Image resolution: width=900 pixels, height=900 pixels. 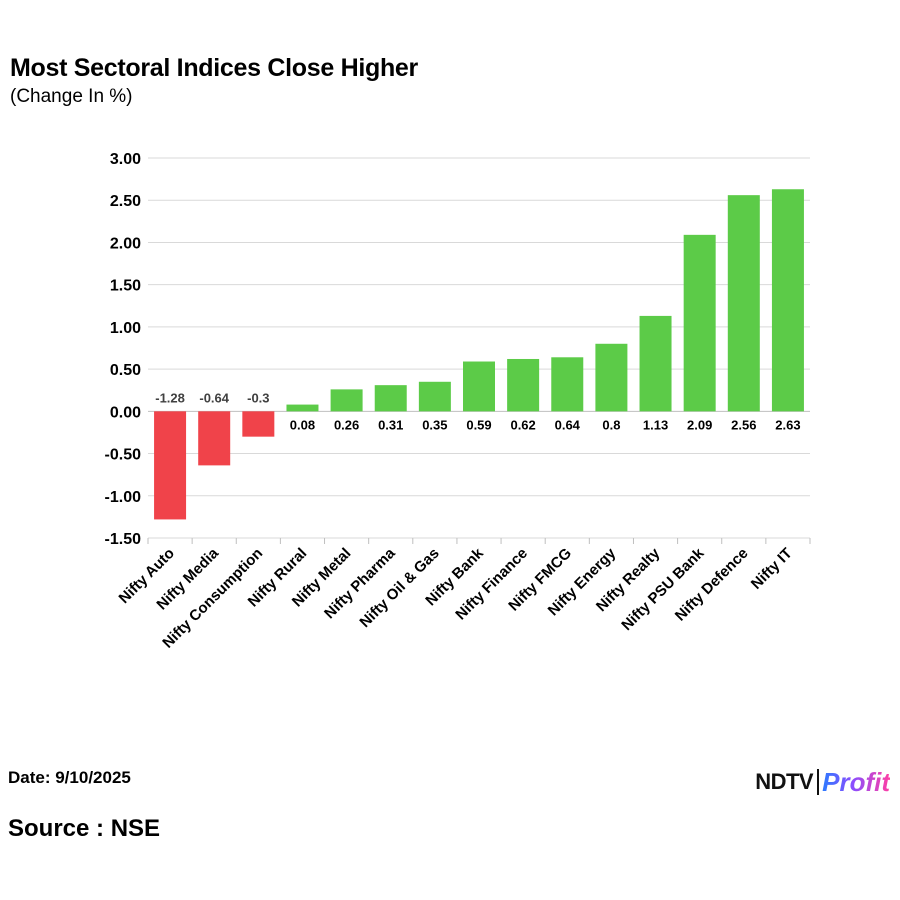 What do you see at coordinates (787, 424) in the screenshot?
I see `data-label: 2.63` at bounding box center [787, 424].